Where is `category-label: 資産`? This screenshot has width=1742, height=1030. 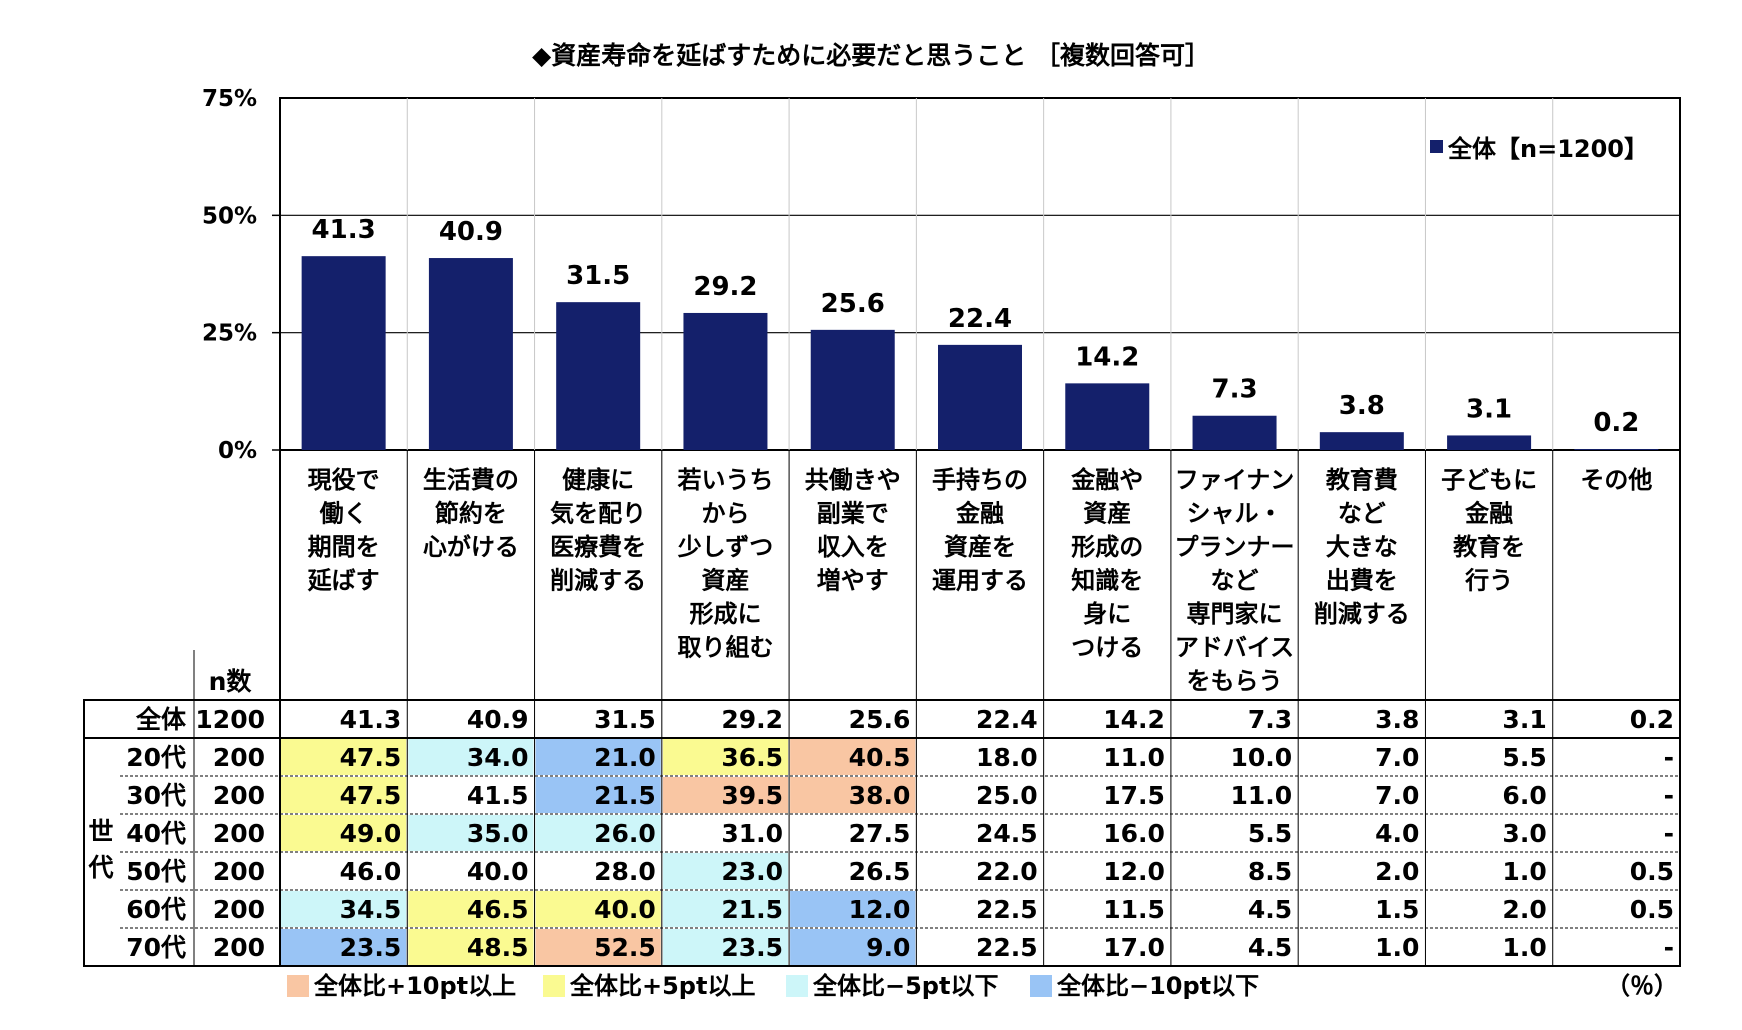
category-label: 資産 is located at coordinates (1107, 514).